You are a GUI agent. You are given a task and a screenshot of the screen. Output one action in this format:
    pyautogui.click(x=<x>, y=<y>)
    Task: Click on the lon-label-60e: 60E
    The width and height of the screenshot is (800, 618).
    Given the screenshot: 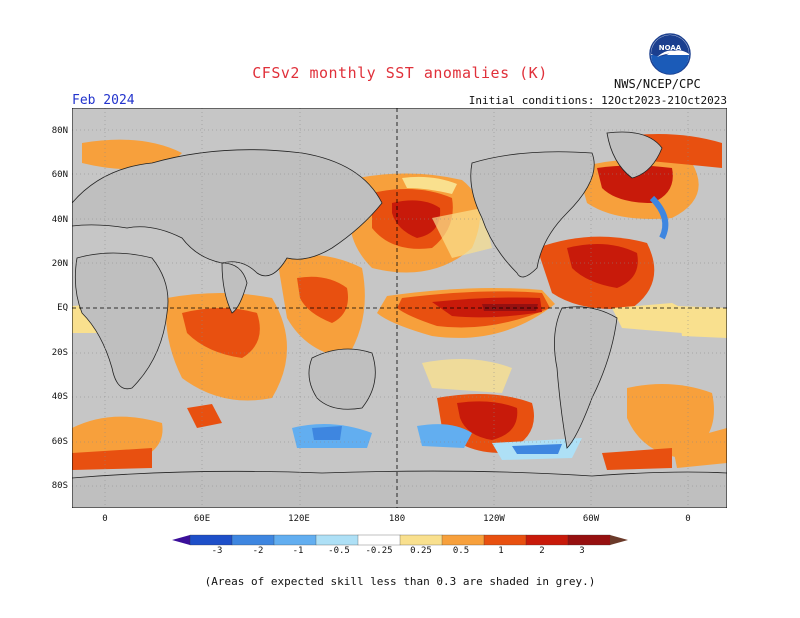 What is the action you would take?
    pyautogui.click(x=202, y=519)
    